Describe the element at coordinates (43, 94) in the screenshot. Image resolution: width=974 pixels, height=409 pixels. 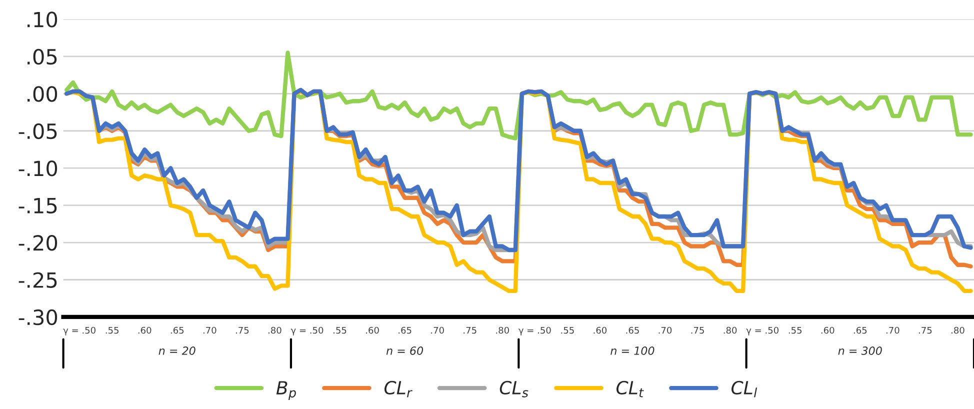
I see `y-tick-label: .00` at that location.